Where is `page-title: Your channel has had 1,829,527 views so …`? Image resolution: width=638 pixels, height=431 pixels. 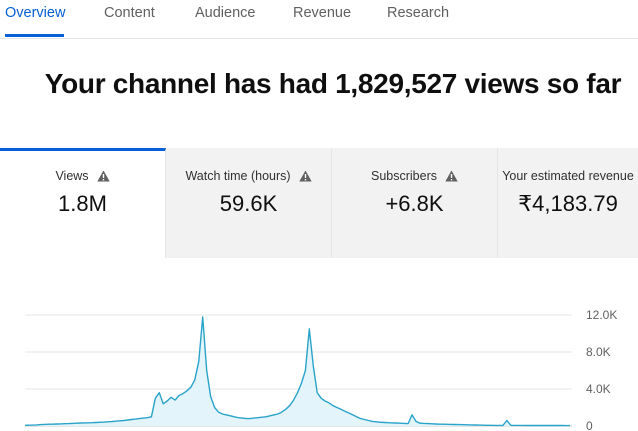 page-title: Your channel has had 1,829,527 views so … is located at coordinates (333, 83).